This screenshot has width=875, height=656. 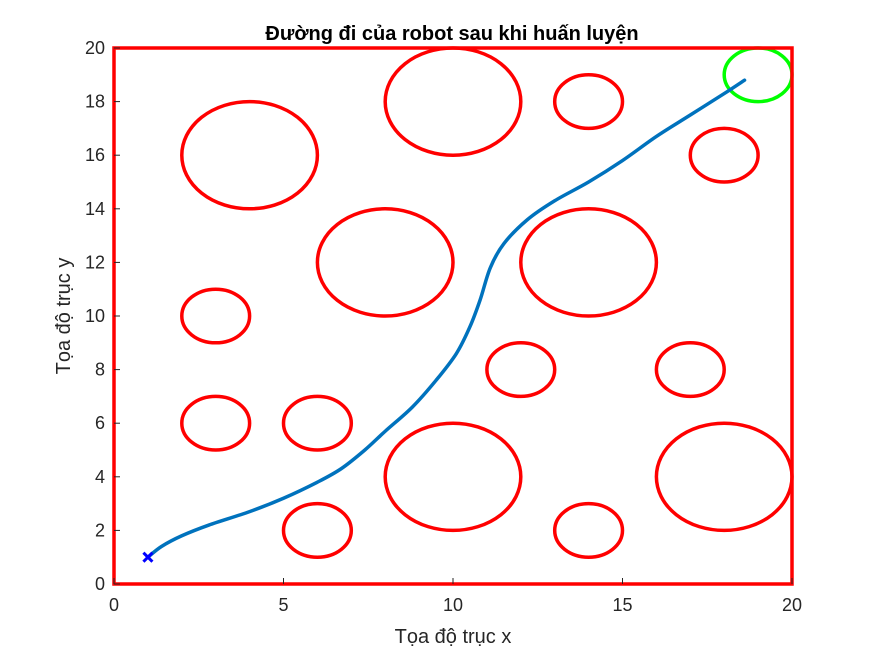 I want to click on x-tick-label: 20, so click(x=792, y=605).